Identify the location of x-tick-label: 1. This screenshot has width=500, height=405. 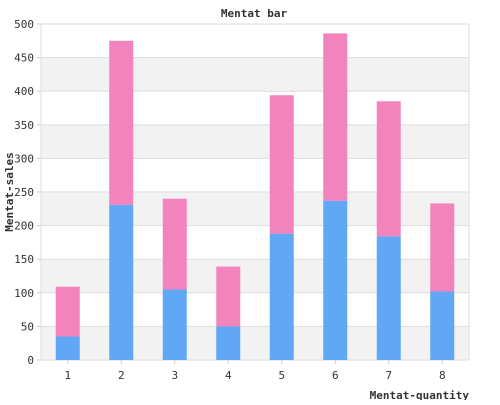
(67, 375).